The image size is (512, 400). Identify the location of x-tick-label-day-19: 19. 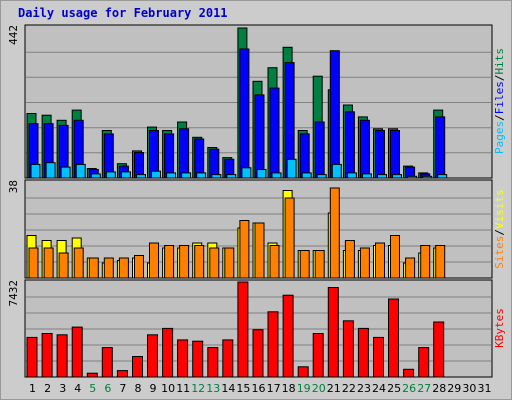
(304, 388).